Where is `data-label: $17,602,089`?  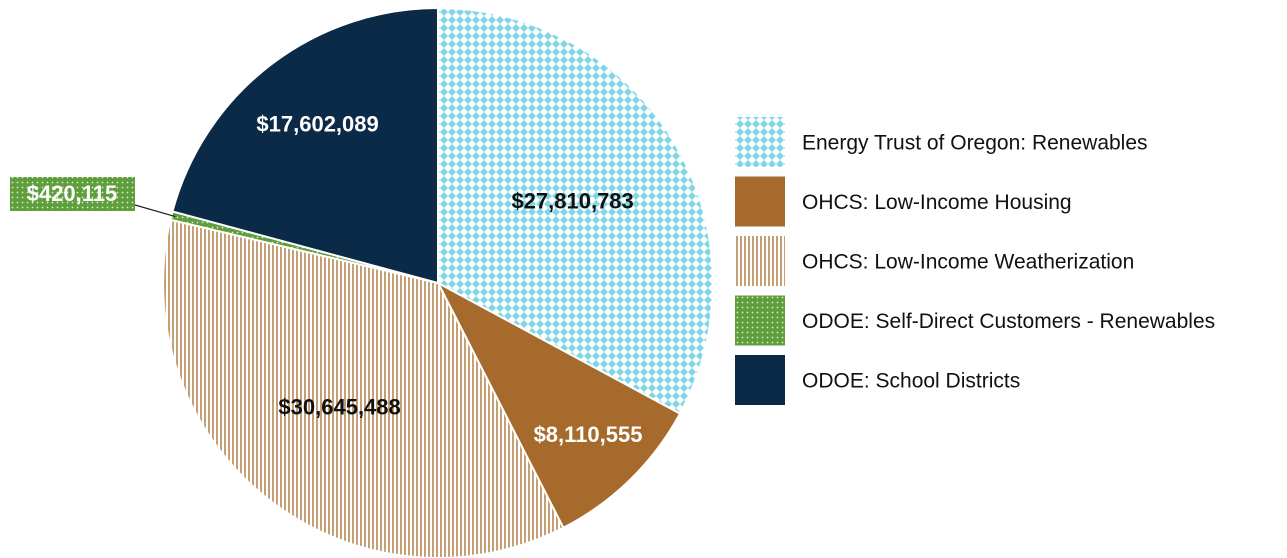 data-label: $17,602,089 is located at coordinates (317, 124).